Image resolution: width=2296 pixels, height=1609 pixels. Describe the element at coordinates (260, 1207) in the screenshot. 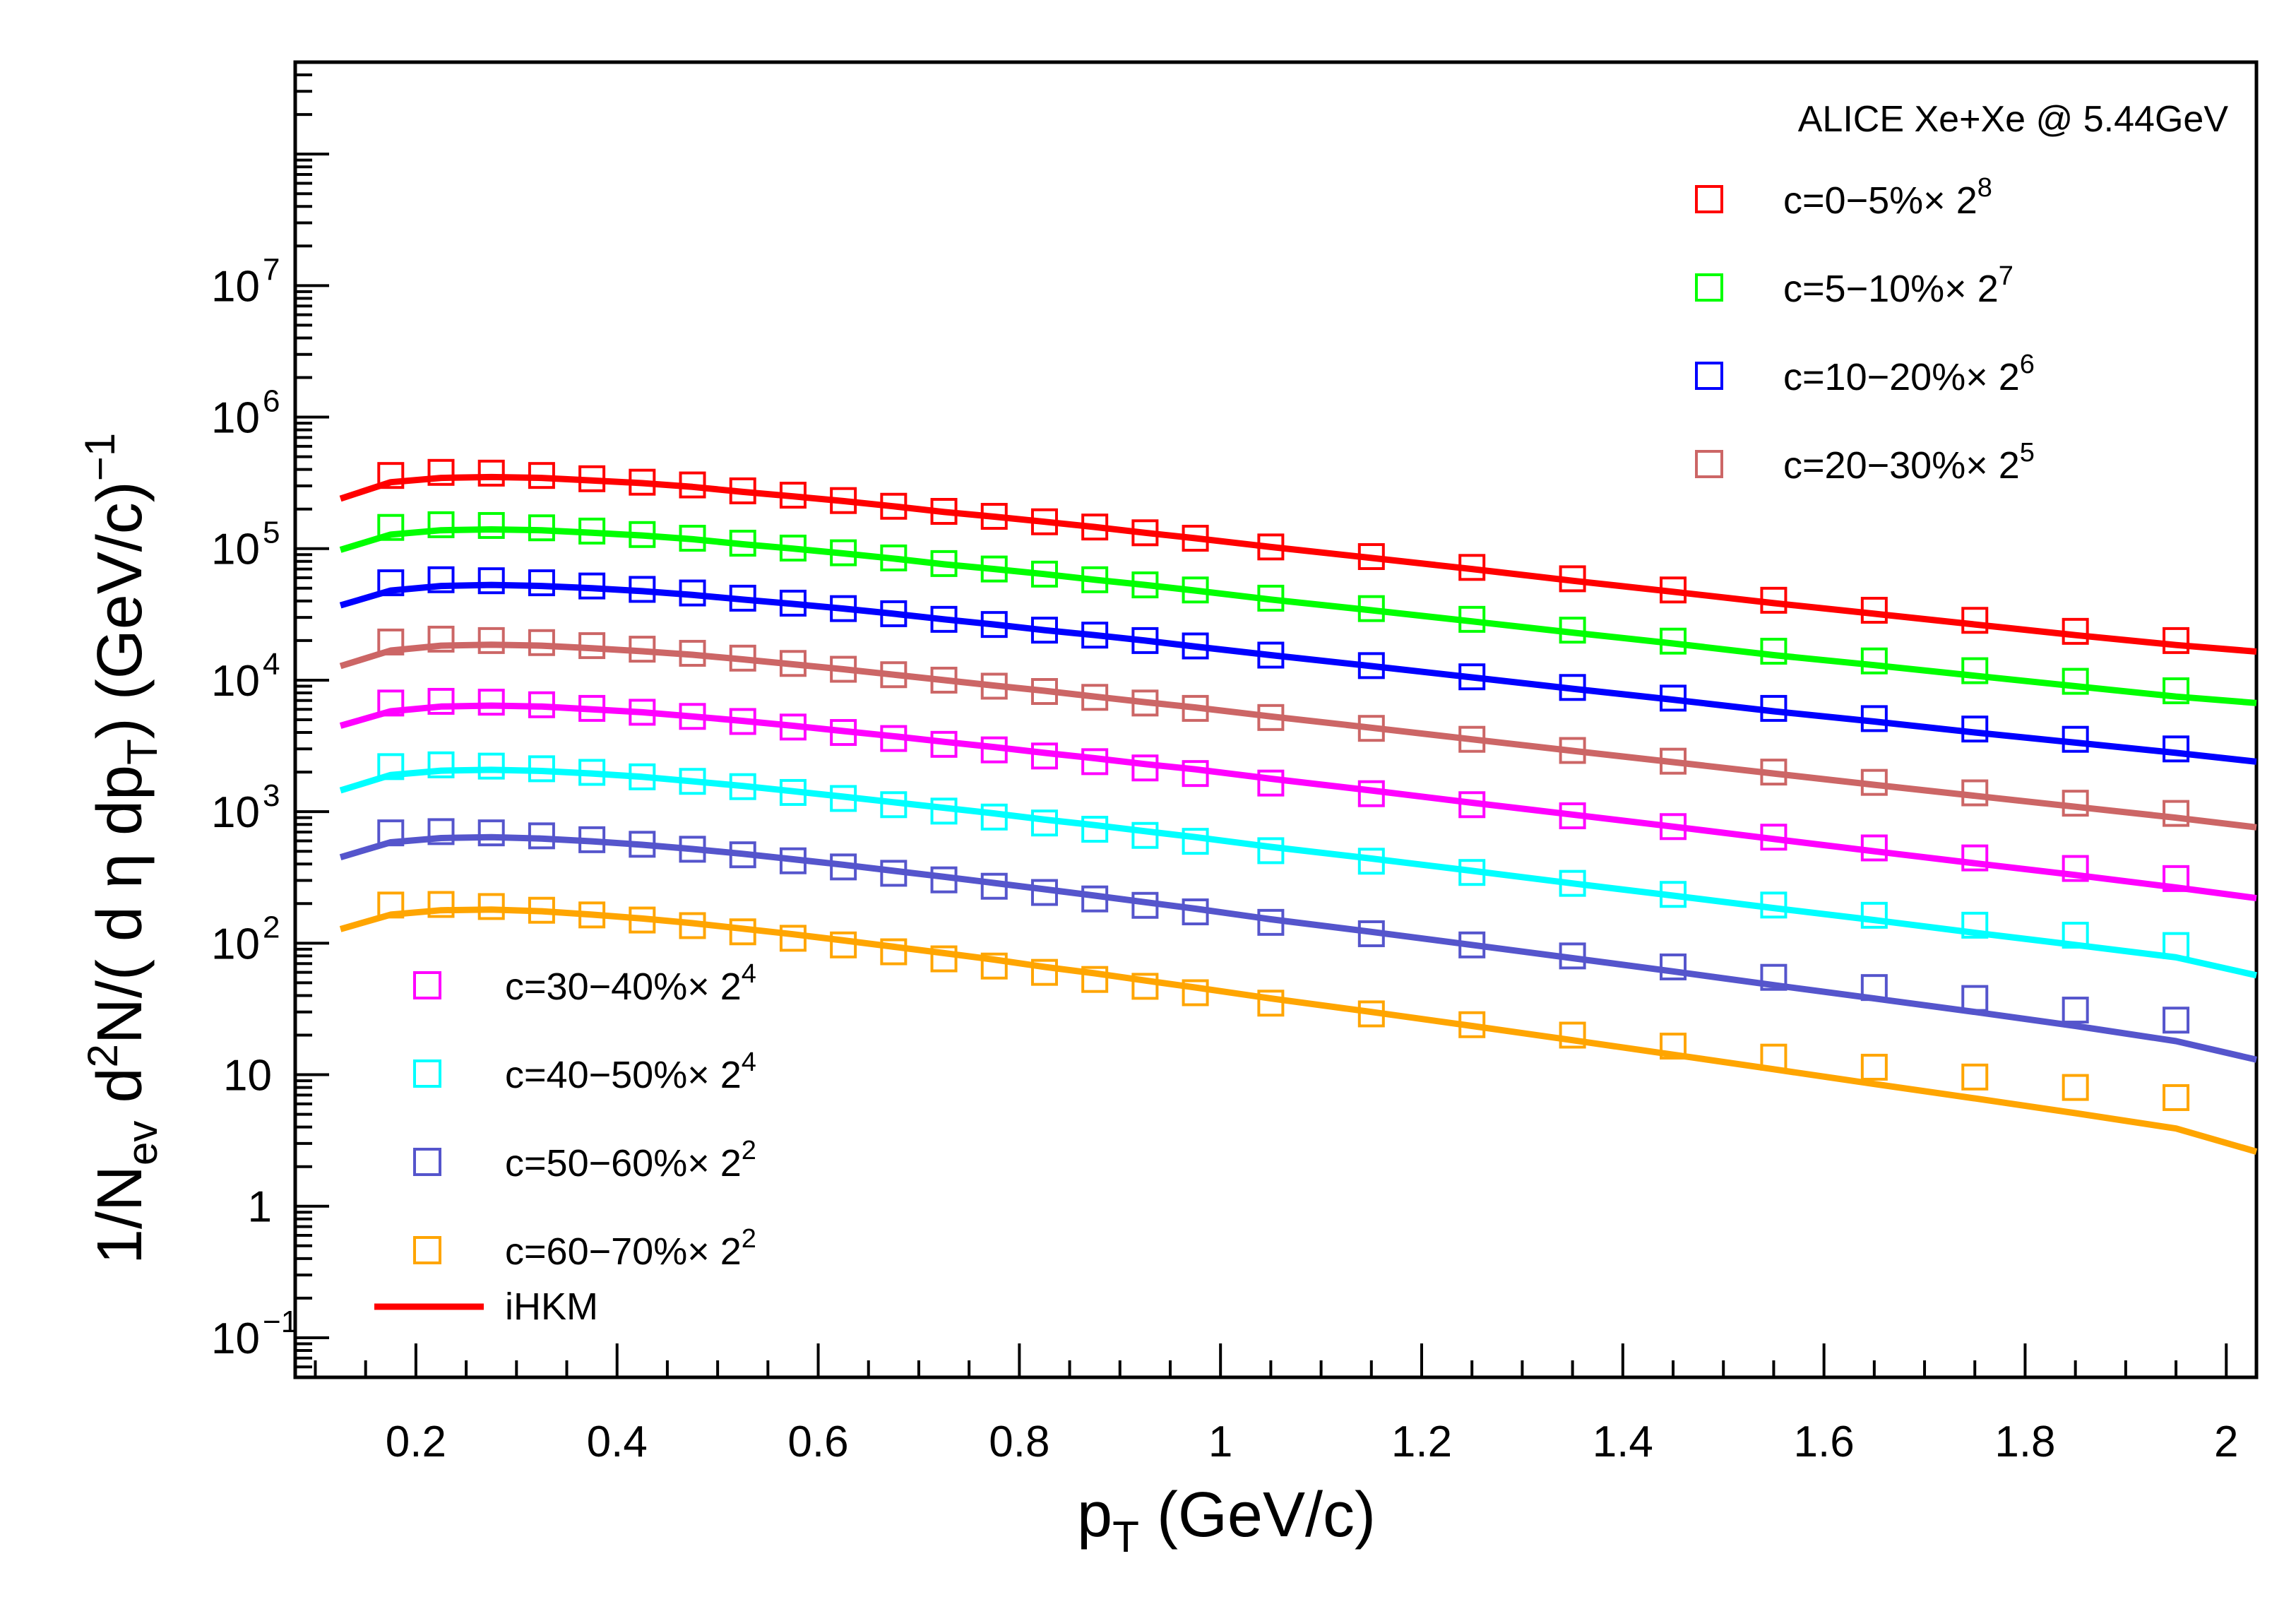

I see `y-tick-label: 1` at that location.